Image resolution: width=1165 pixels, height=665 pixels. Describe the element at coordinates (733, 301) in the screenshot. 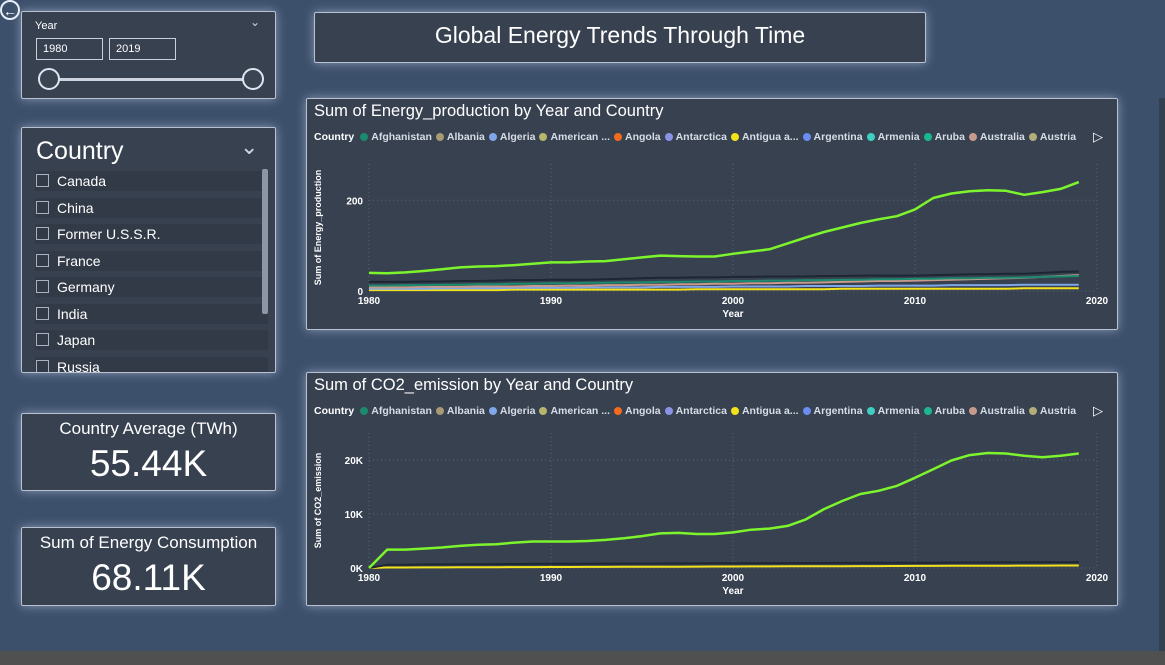

I see `x-tick-label: 2000` at that location.